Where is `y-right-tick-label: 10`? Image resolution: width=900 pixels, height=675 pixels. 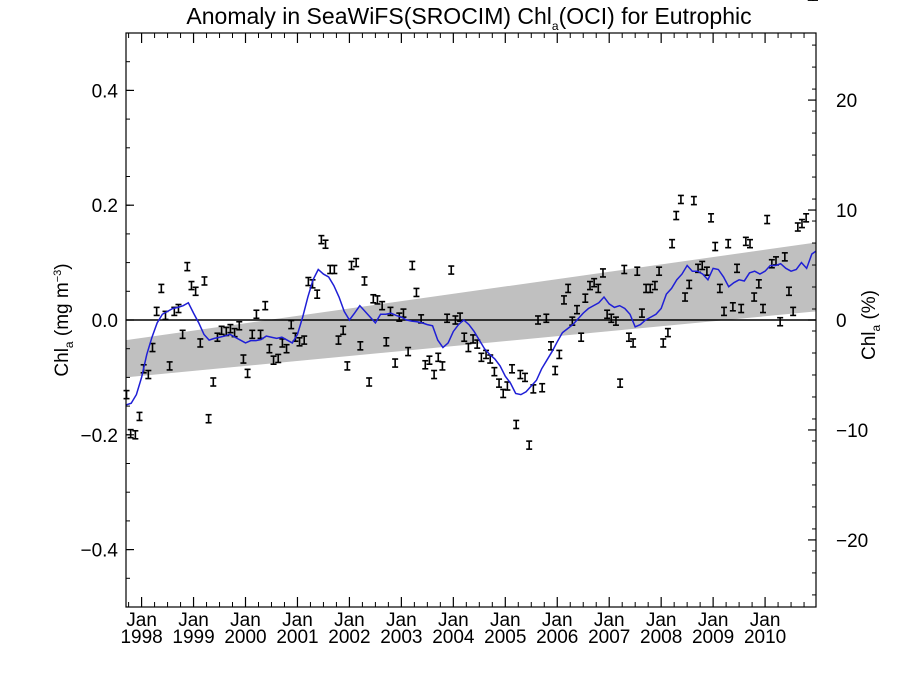
y-right-tick-label: 10 is located at coordinates (846, 211).